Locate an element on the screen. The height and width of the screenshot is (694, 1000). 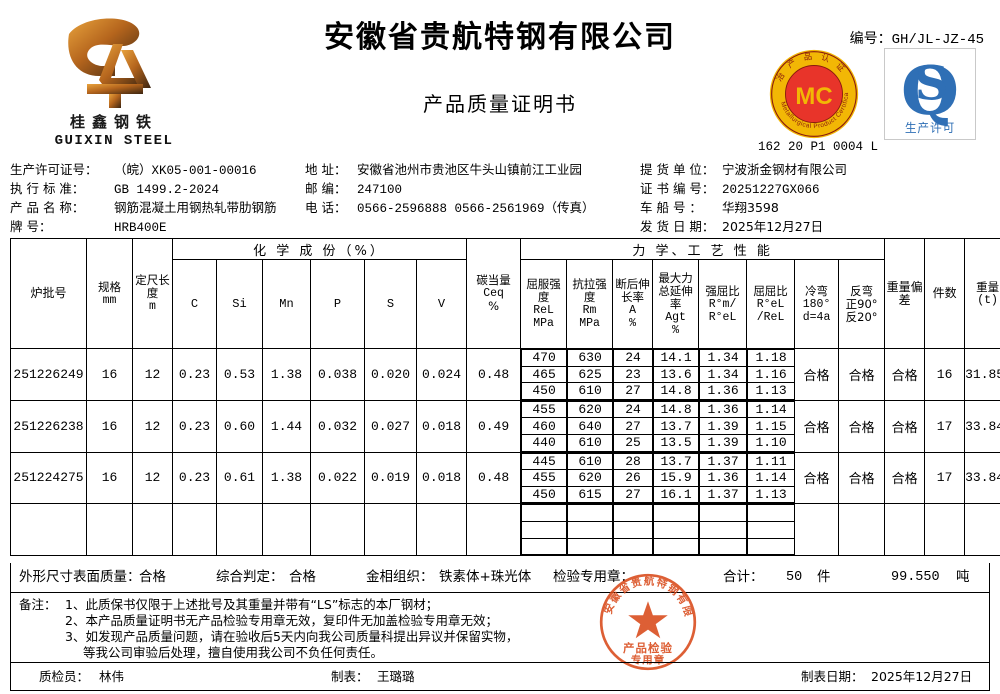
col-yield-ratio: 屈屈比 R°eL /ReL is located at coordinates (771, 304).